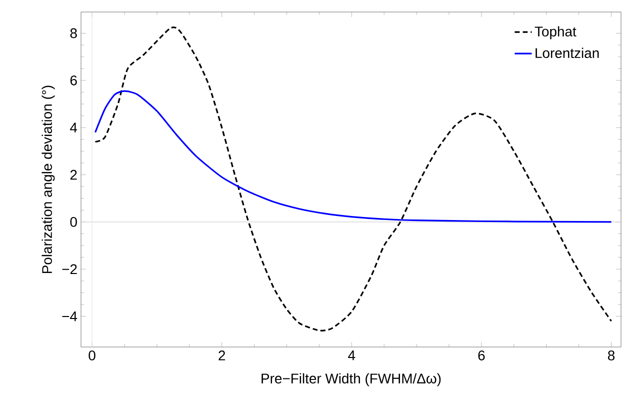 The height and width of the screenshot is (408, 631). Describe the element at coordinates (555, 33) in the screenshot. I see `legend-label: Tophat` at that location.